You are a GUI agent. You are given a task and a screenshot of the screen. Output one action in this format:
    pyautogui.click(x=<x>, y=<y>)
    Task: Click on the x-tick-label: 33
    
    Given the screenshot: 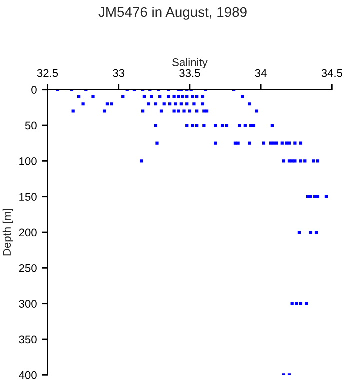 What is the action you would take?
    pyautogui.click(x=119, y=73)
    